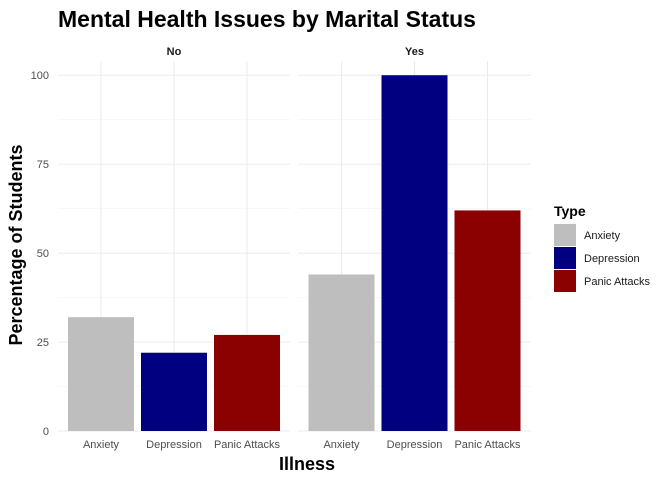 The image size is (672, 480). Describe the element at coordinates (174, 391) in the screenshot. I see `bar-no-depression` at that location.